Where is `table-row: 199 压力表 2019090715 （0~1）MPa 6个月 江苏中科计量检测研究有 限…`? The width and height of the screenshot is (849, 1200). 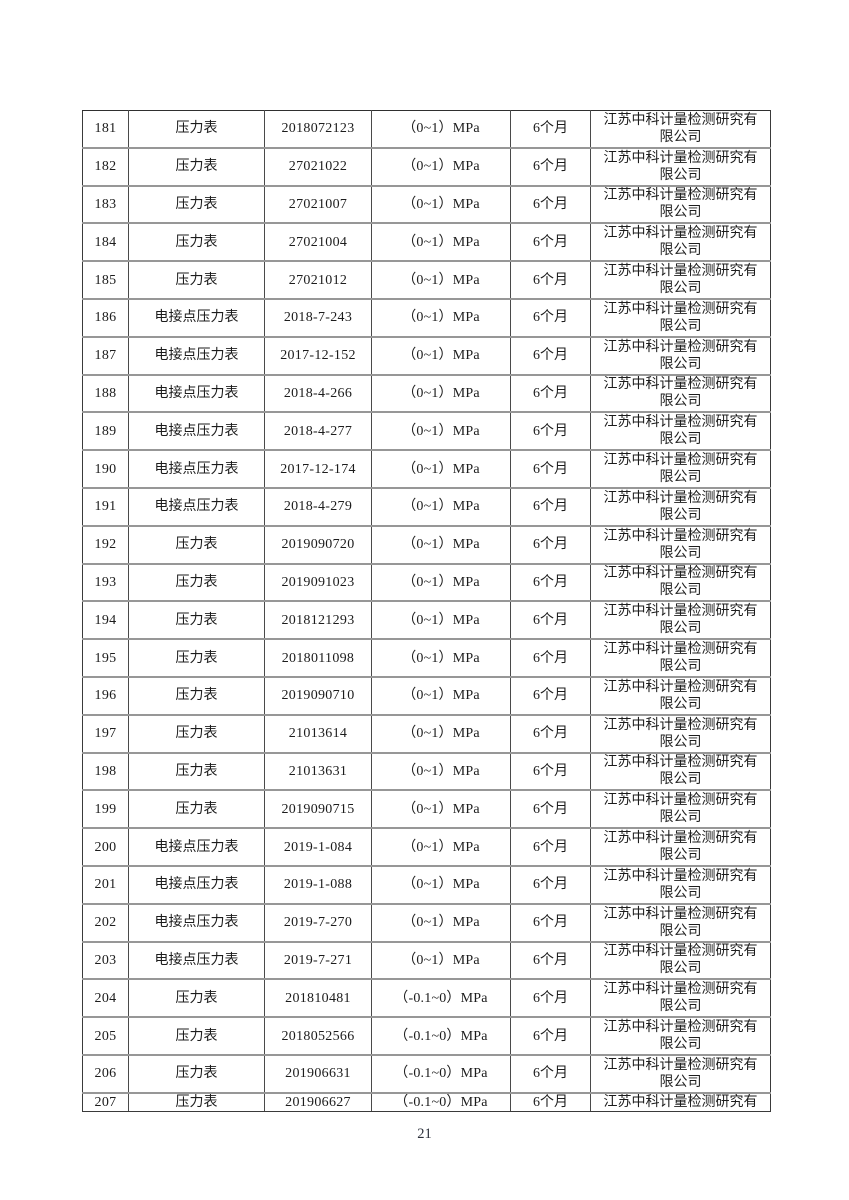 table-row: 199 压力表 2019090715 （0~1）MPa 6个月 江苏中科计量检测研究有 限… is located at coordinates (426, 809).